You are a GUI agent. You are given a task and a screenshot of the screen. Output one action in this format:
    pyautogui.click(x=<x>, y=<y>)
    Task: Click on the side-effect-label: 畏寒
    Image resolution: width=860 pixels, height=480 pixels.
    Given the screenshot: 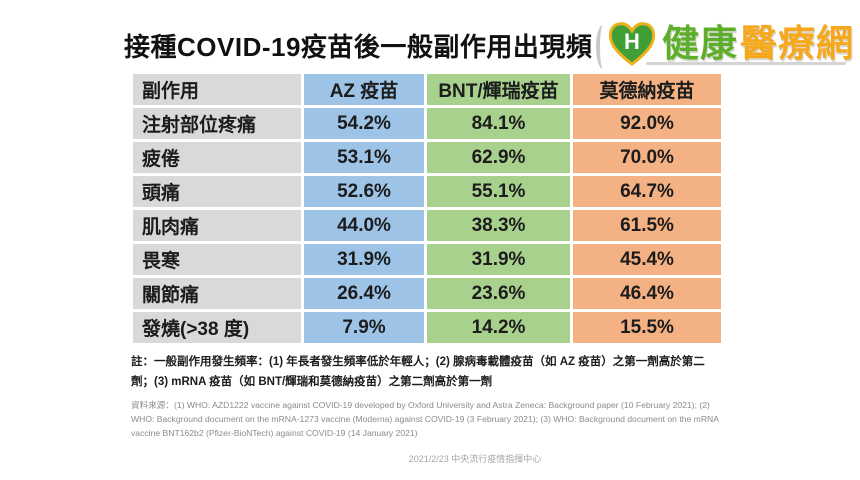 What is the action you would take?
    pyautogui.click(x=217, y=259)
    